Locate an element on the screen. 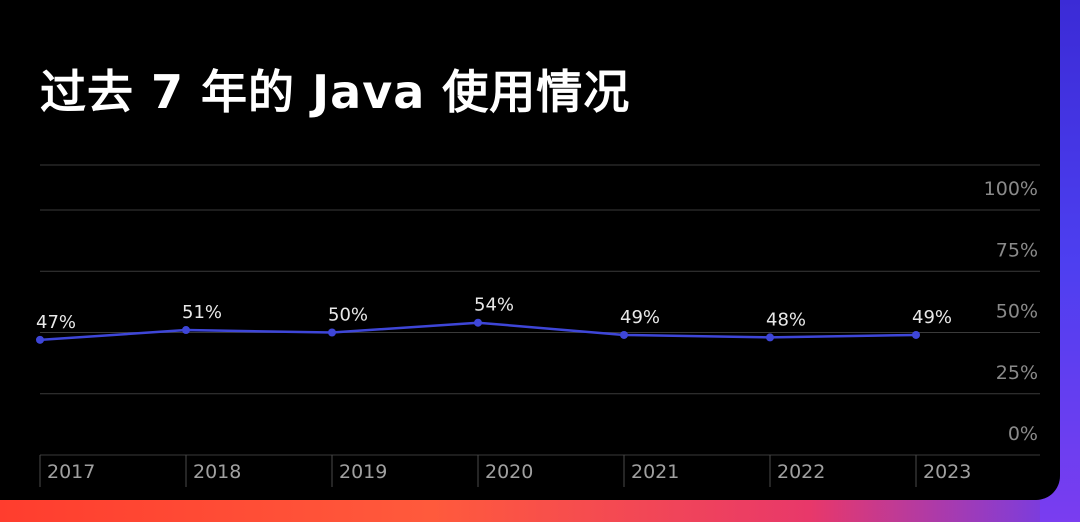 This screenshot has width=1080, height=522. y-tick-label: 25% is located at coordinates (1017, 373).